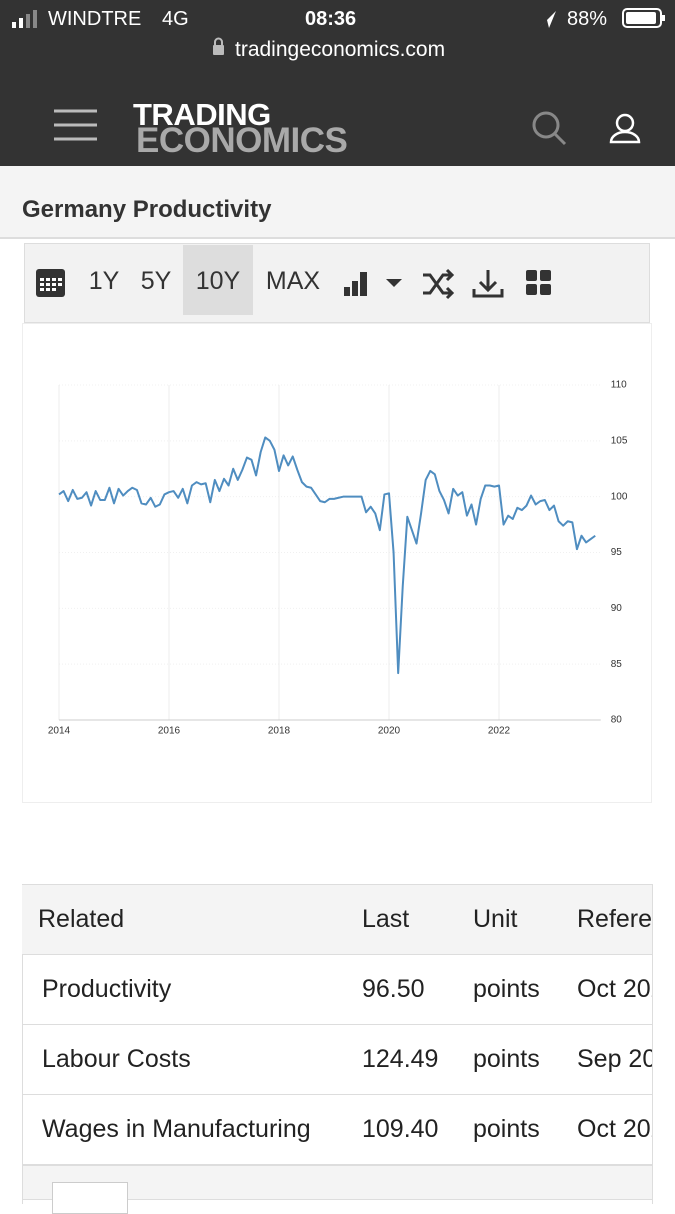  I want to click on y-tick-label: 100, so click(619, 496).